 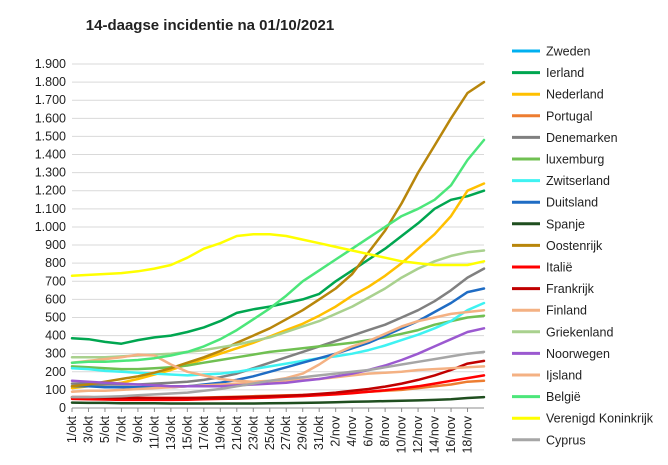 I want to click on x-tick-label: 14/nov, so click(x=435, y=434).